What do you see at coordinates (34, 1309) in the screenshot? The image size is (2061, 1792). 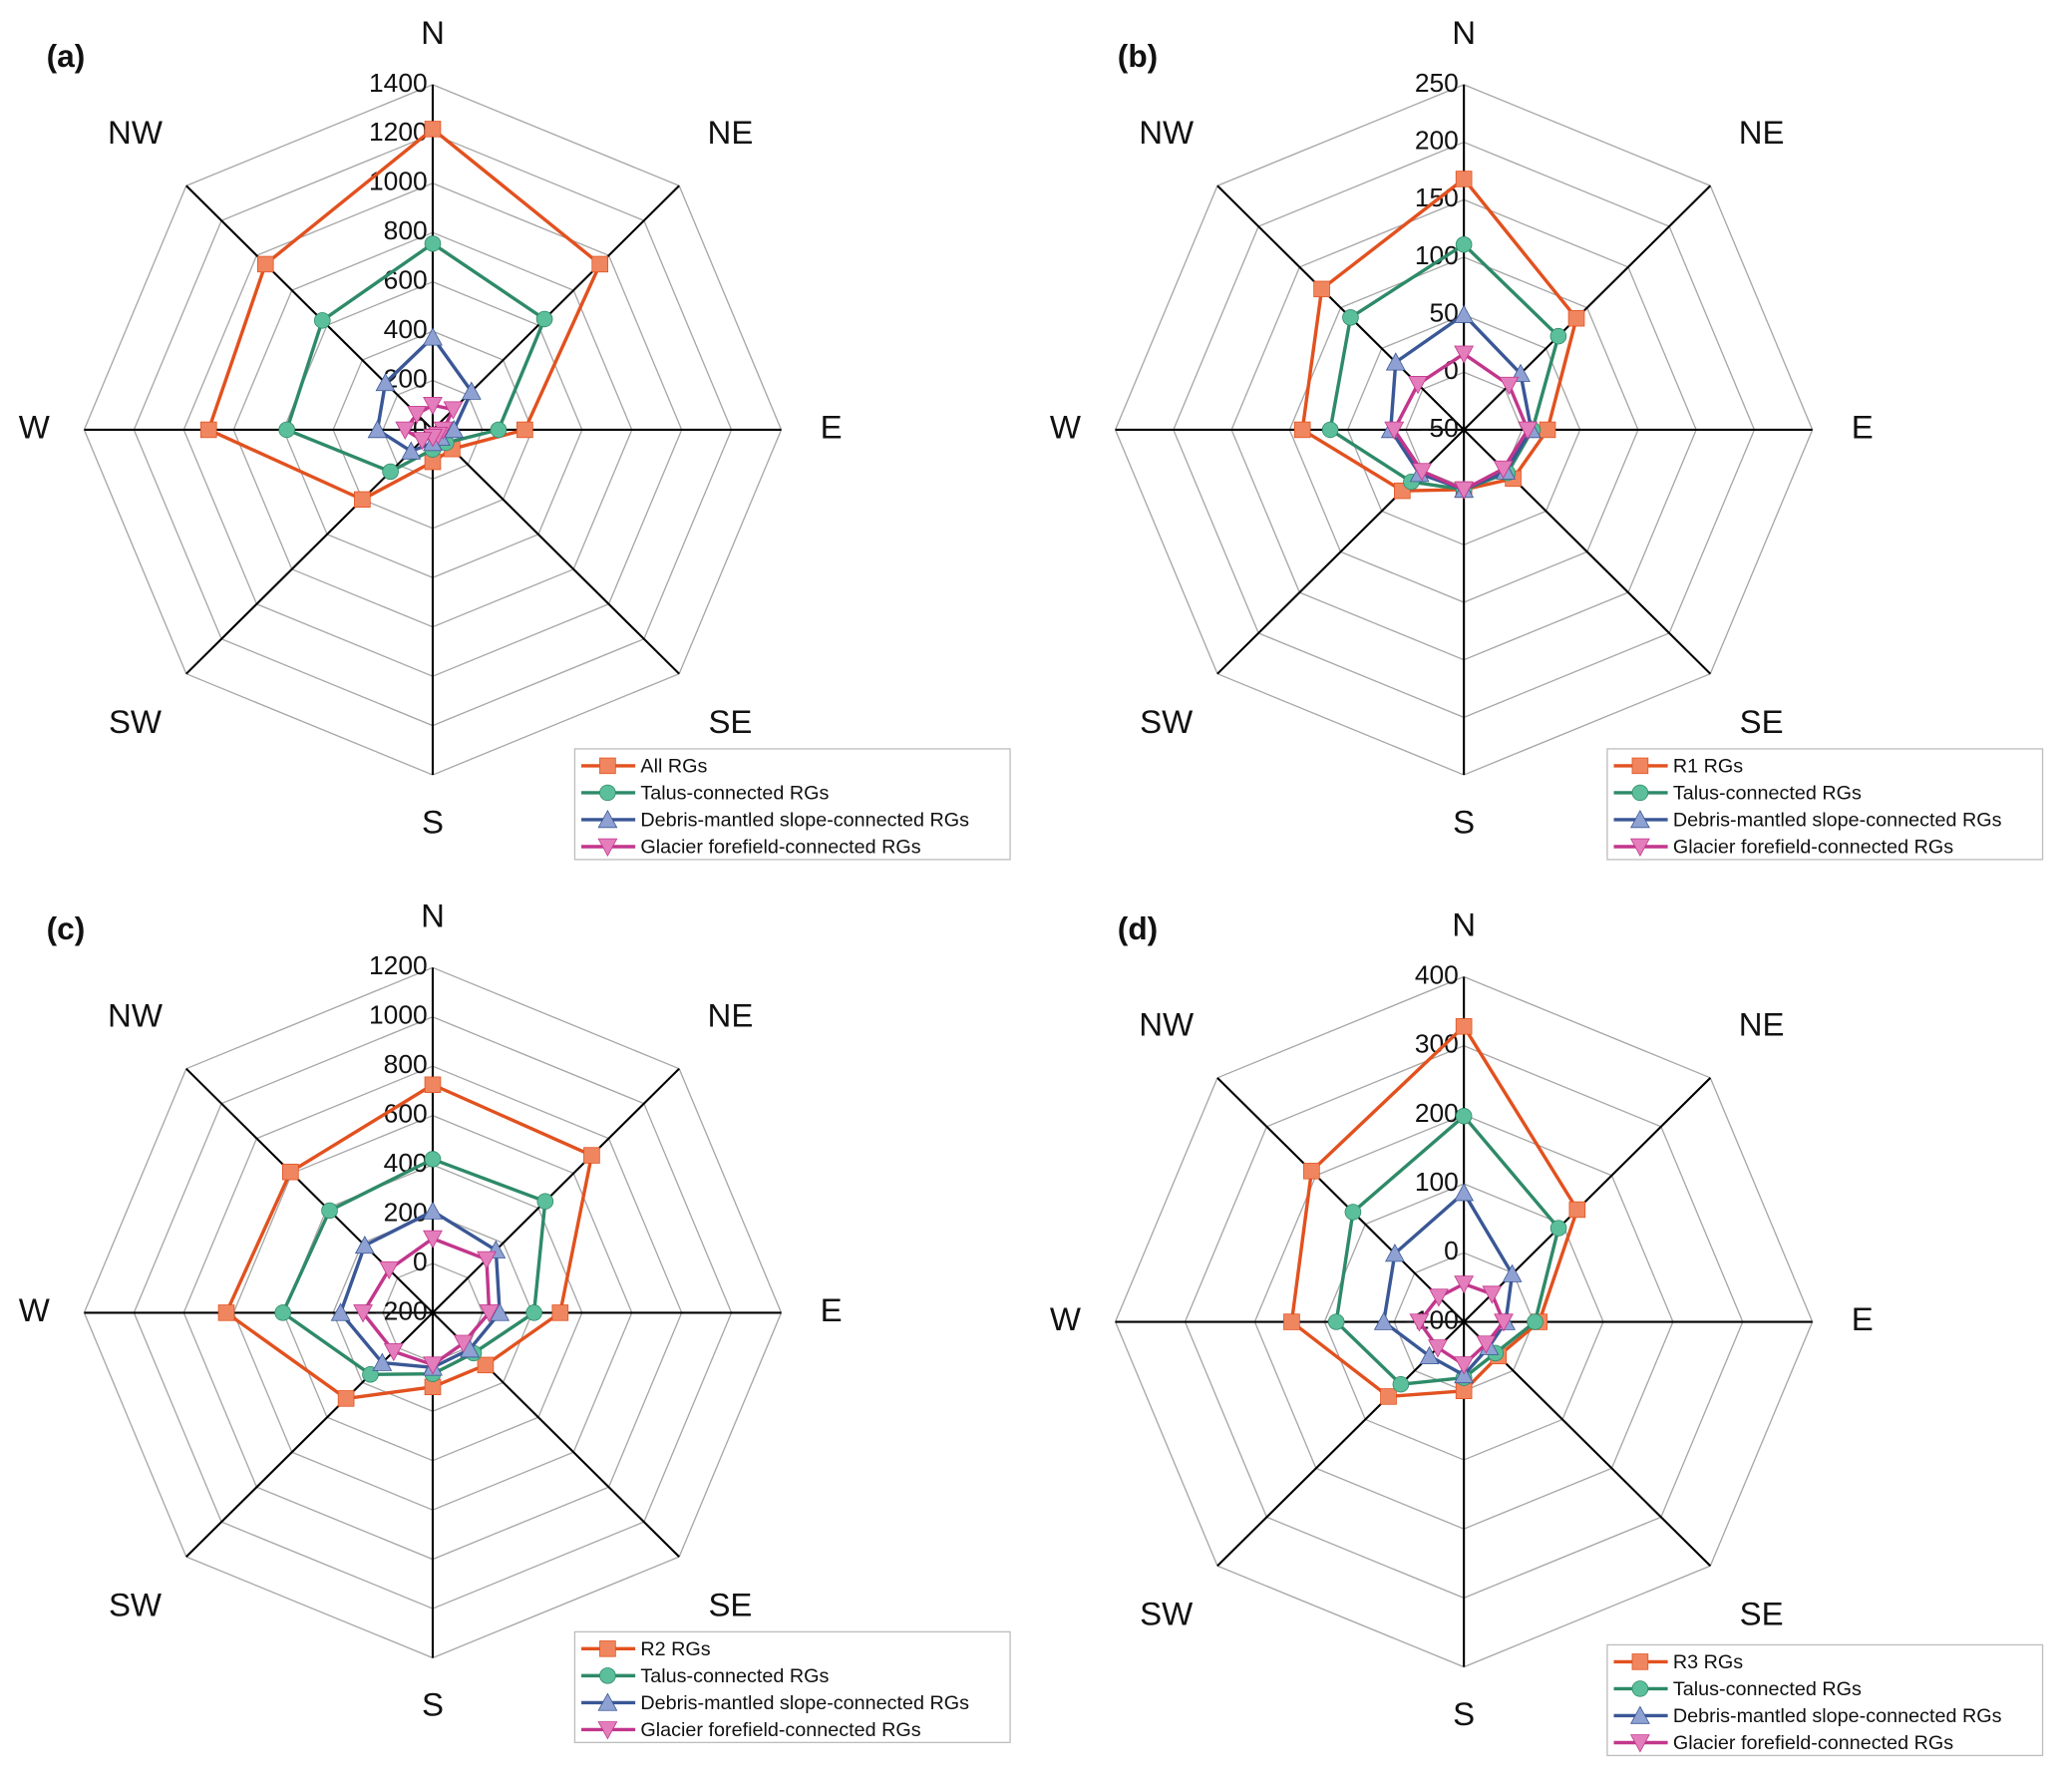 I see `direction-label: W` at bounding box center [34, 1309].